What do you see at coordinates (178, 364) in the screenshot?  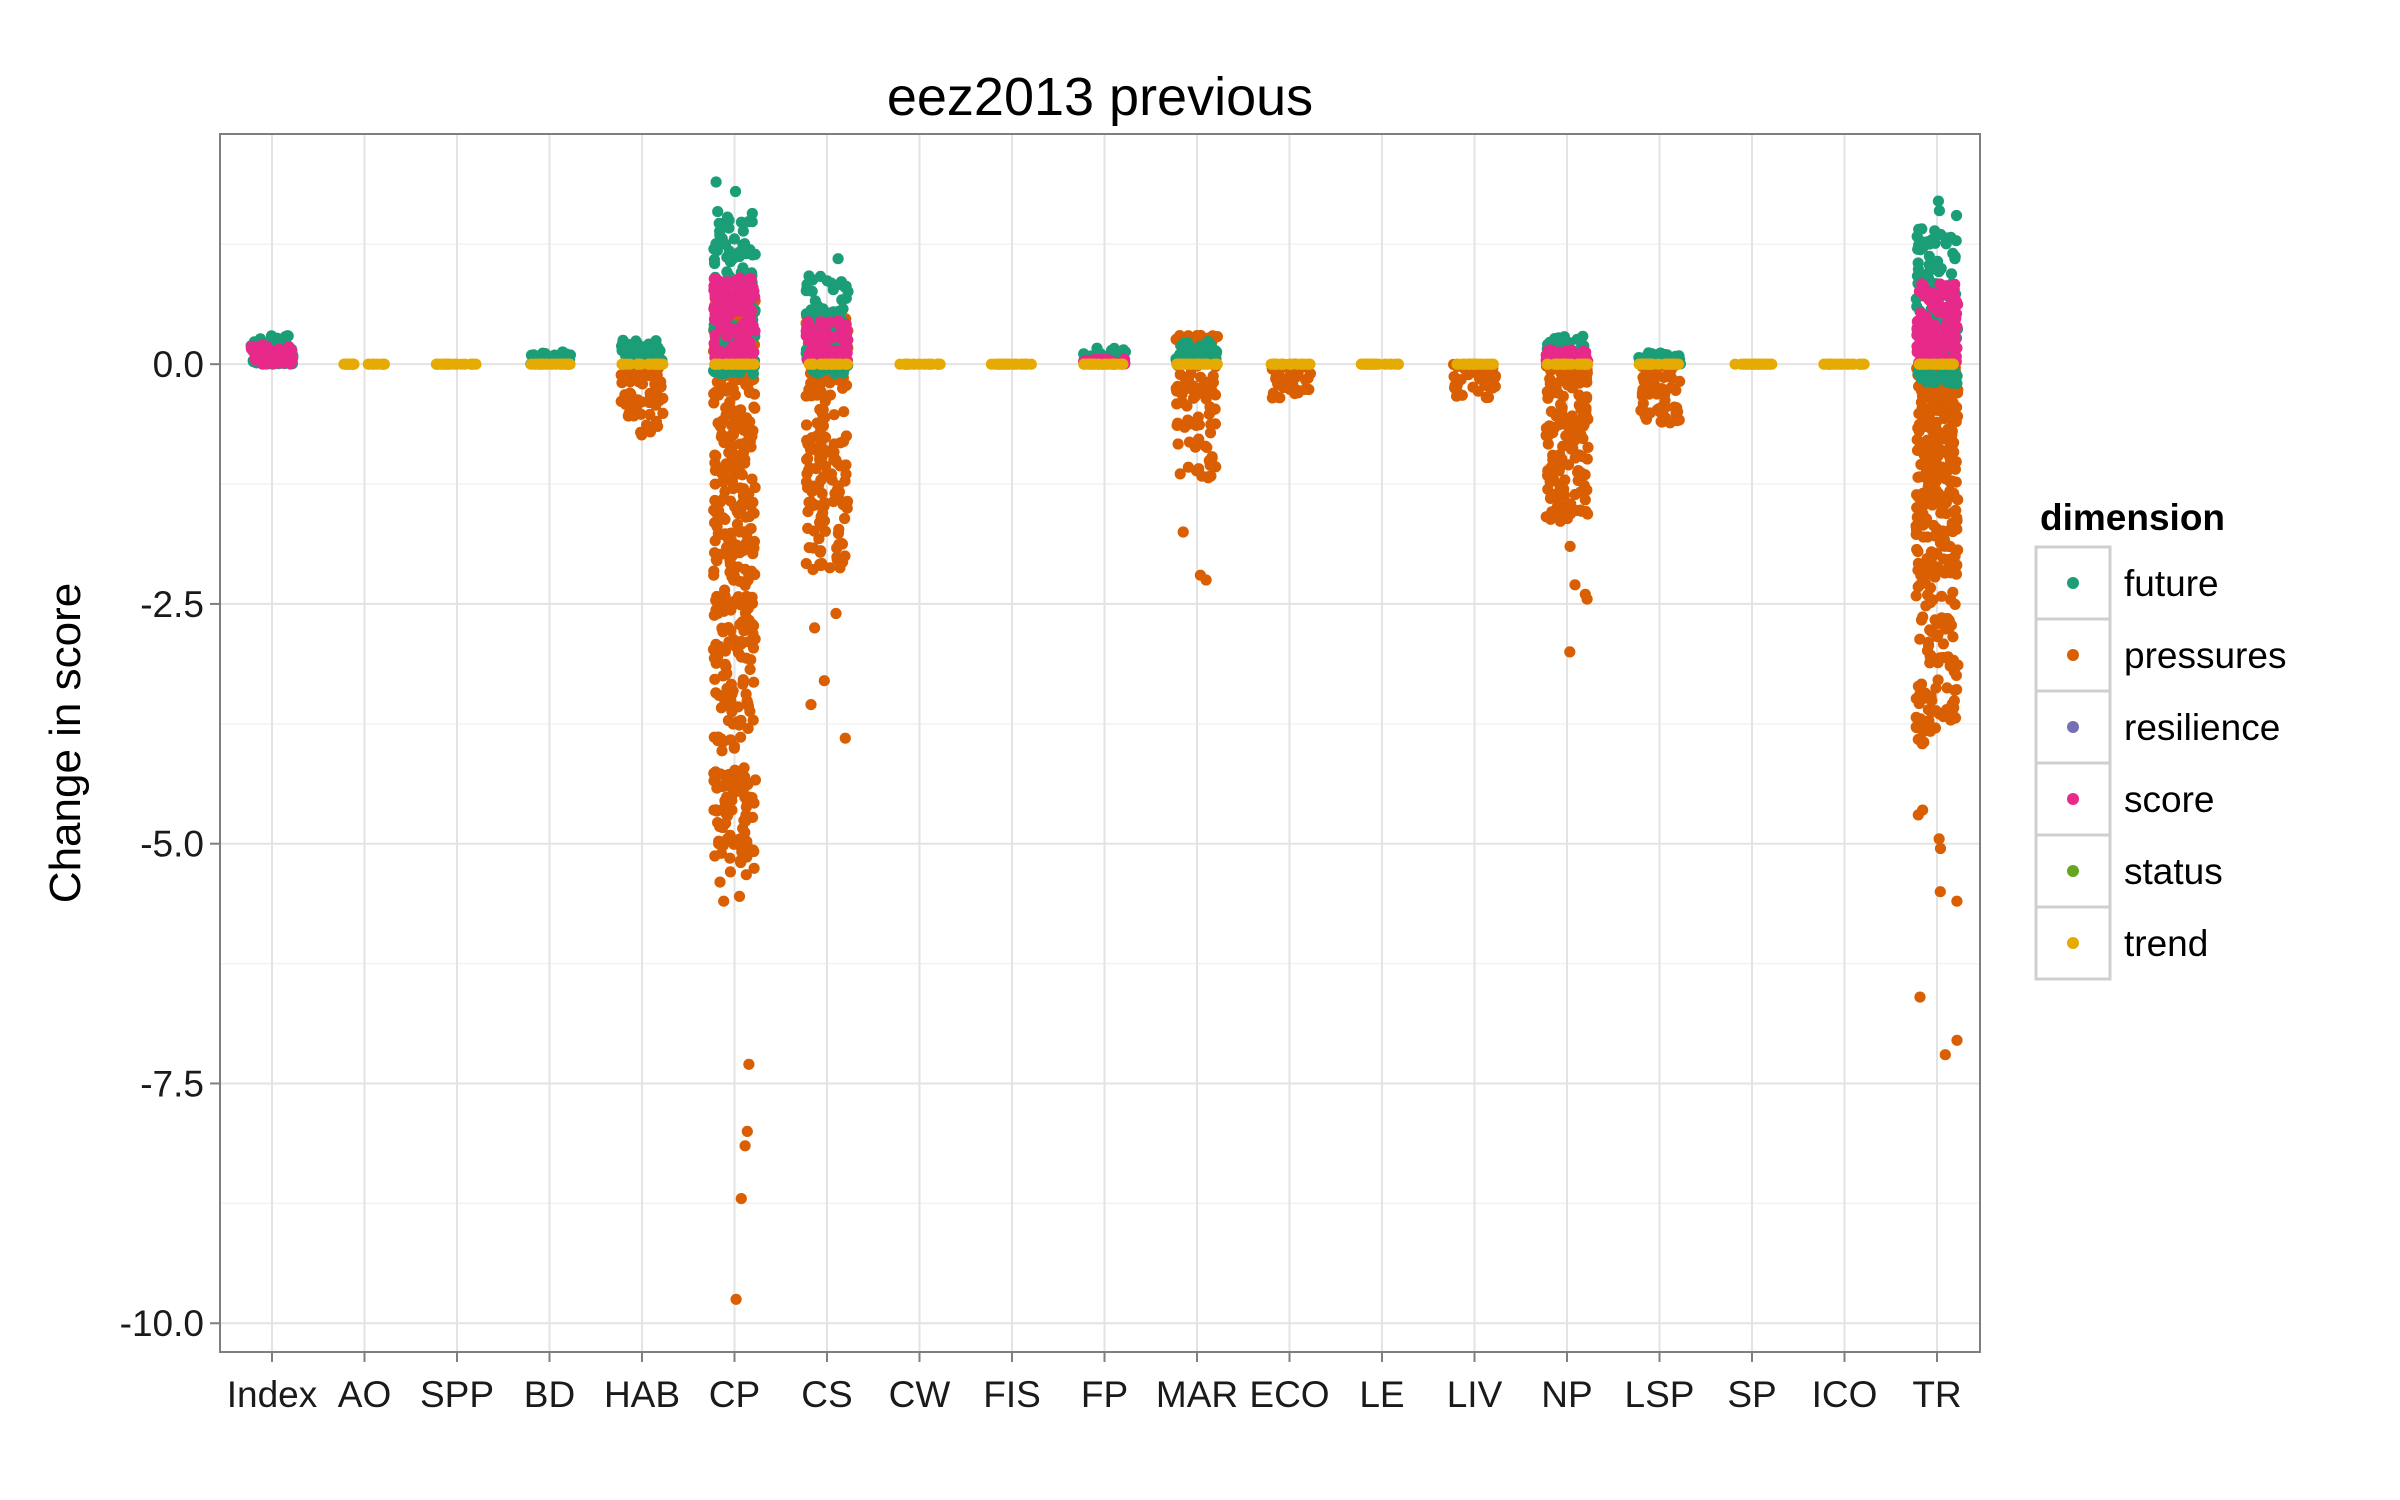 I see `y-tick-label: 0.0` at bounding box center [178, 364].